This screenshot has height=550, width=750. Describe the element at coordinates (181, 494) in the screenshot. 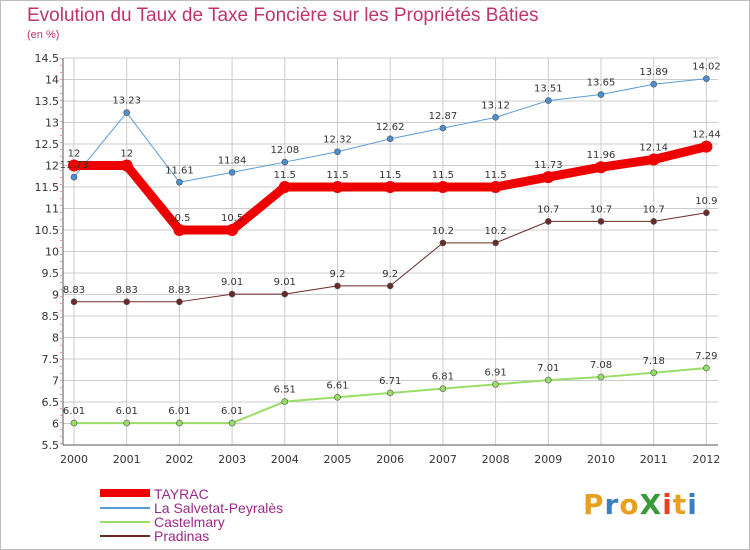

I see `legend-label-tayrac: TAYRAC` at that location.